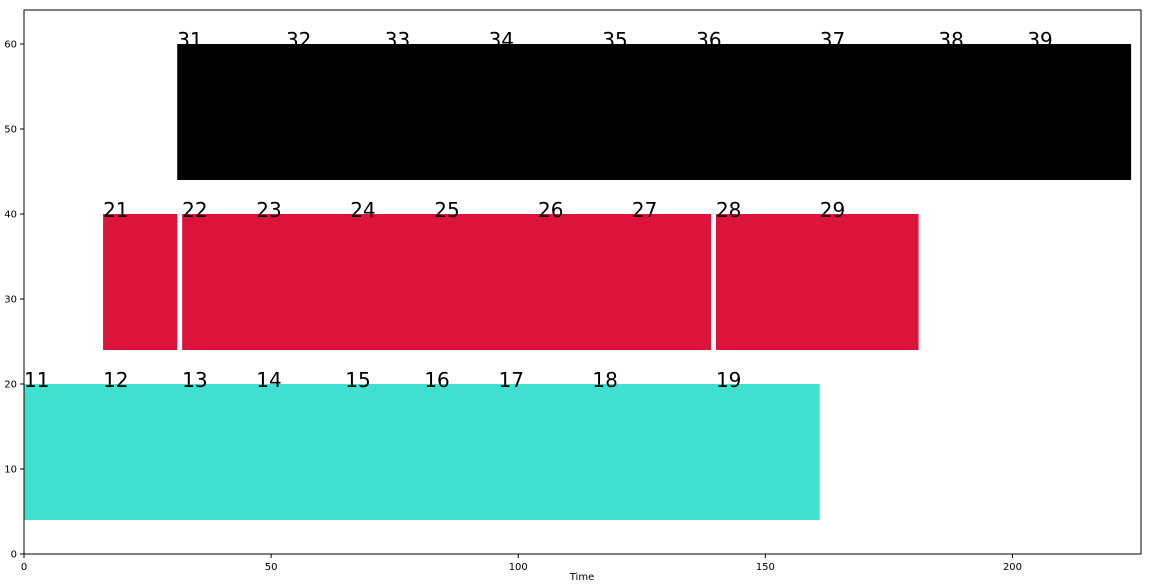 The height and width of the screenshot is (588, 1151). Describe the element at coordinates (189, 40) in the screenshot. I see `bar-label: 31` at that location.